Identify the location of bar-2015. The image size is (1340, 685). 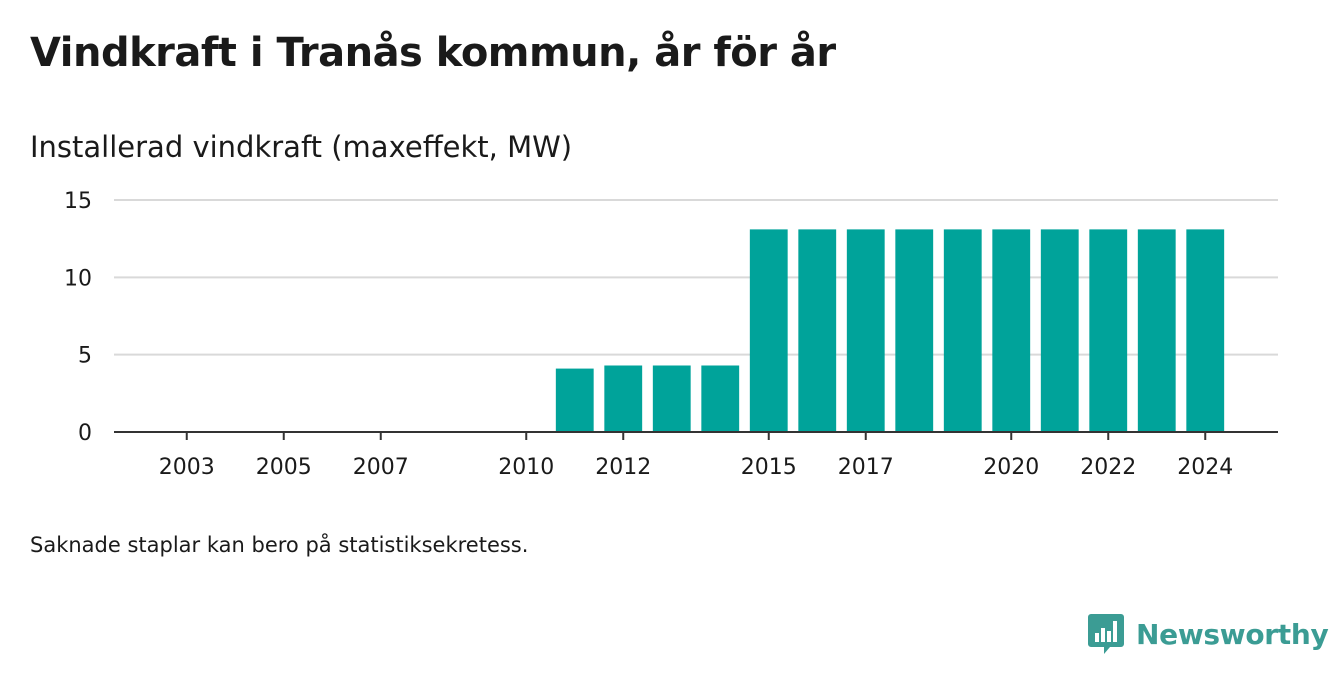
(768, 330).